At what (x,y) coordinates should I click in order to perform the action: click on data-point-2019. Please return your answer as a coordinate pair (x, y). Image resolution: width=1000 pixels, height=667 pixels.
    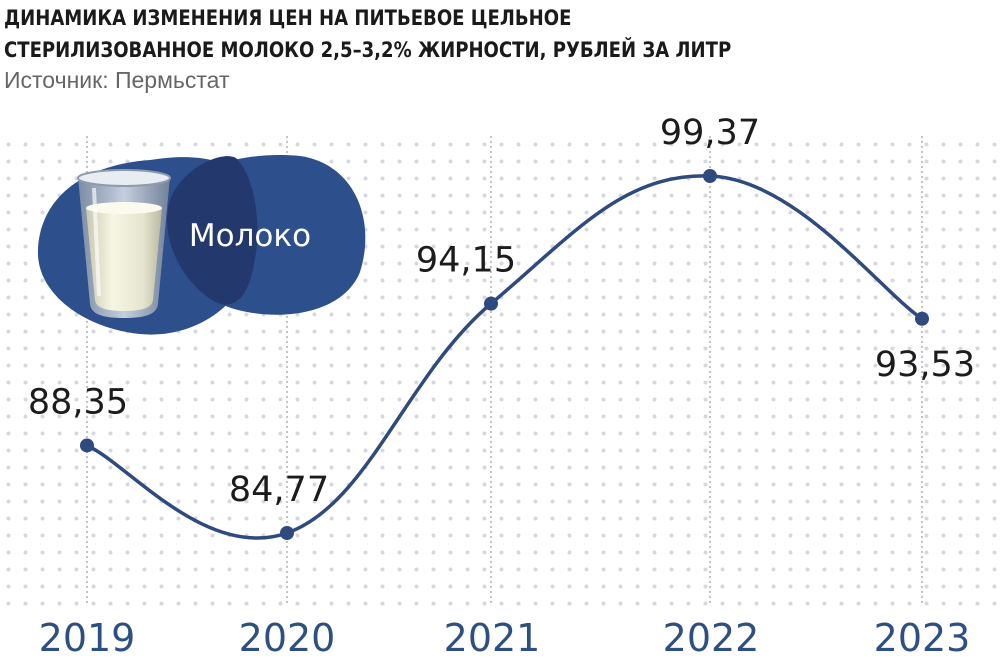
    Looking at the image, I should click on (87, 445).